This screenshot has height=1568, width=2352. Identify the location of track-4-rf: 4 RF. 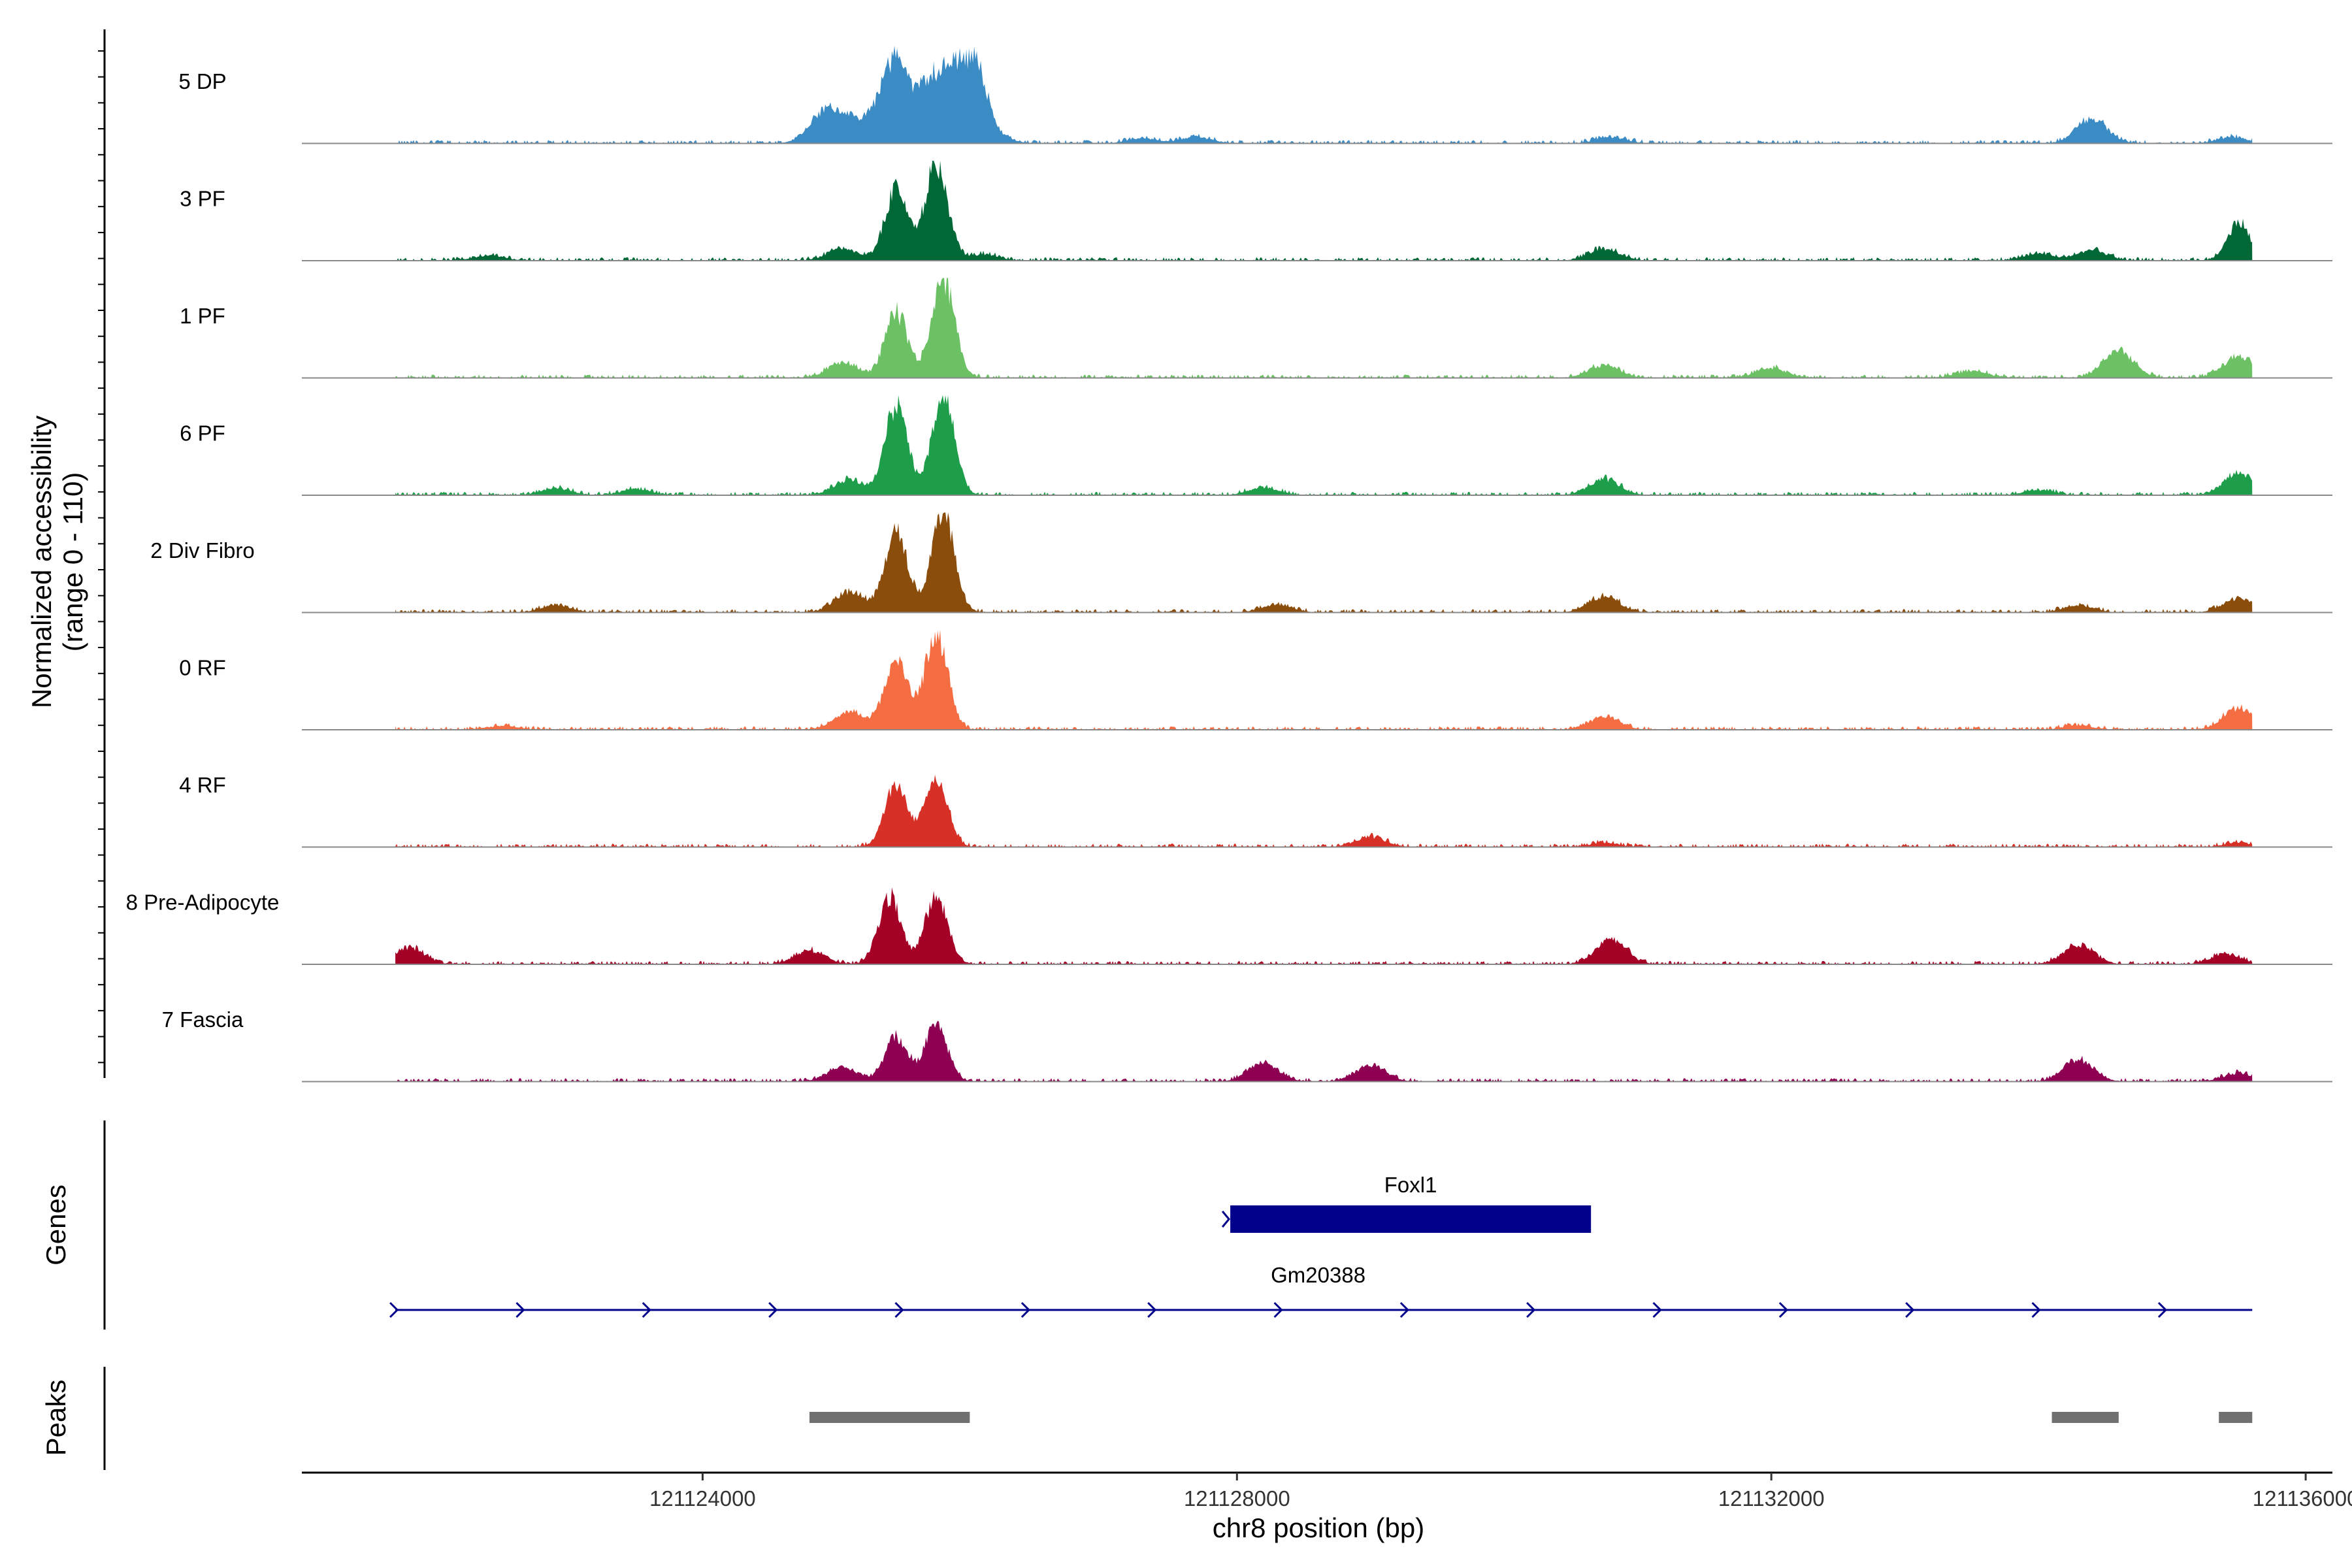
(1255, 810).